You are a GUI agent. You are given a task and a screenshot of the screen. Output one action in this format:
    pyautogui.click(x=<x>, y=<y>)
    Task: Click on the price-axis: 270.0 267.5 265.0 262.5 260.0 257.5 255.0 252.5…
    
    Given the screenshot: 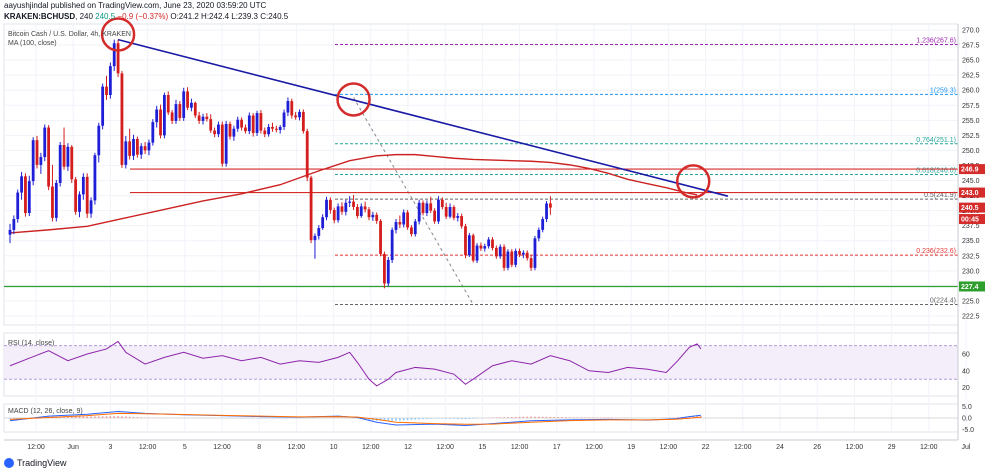 What is the action you would take?
    pyautogui.click(x=968, y=232)
    